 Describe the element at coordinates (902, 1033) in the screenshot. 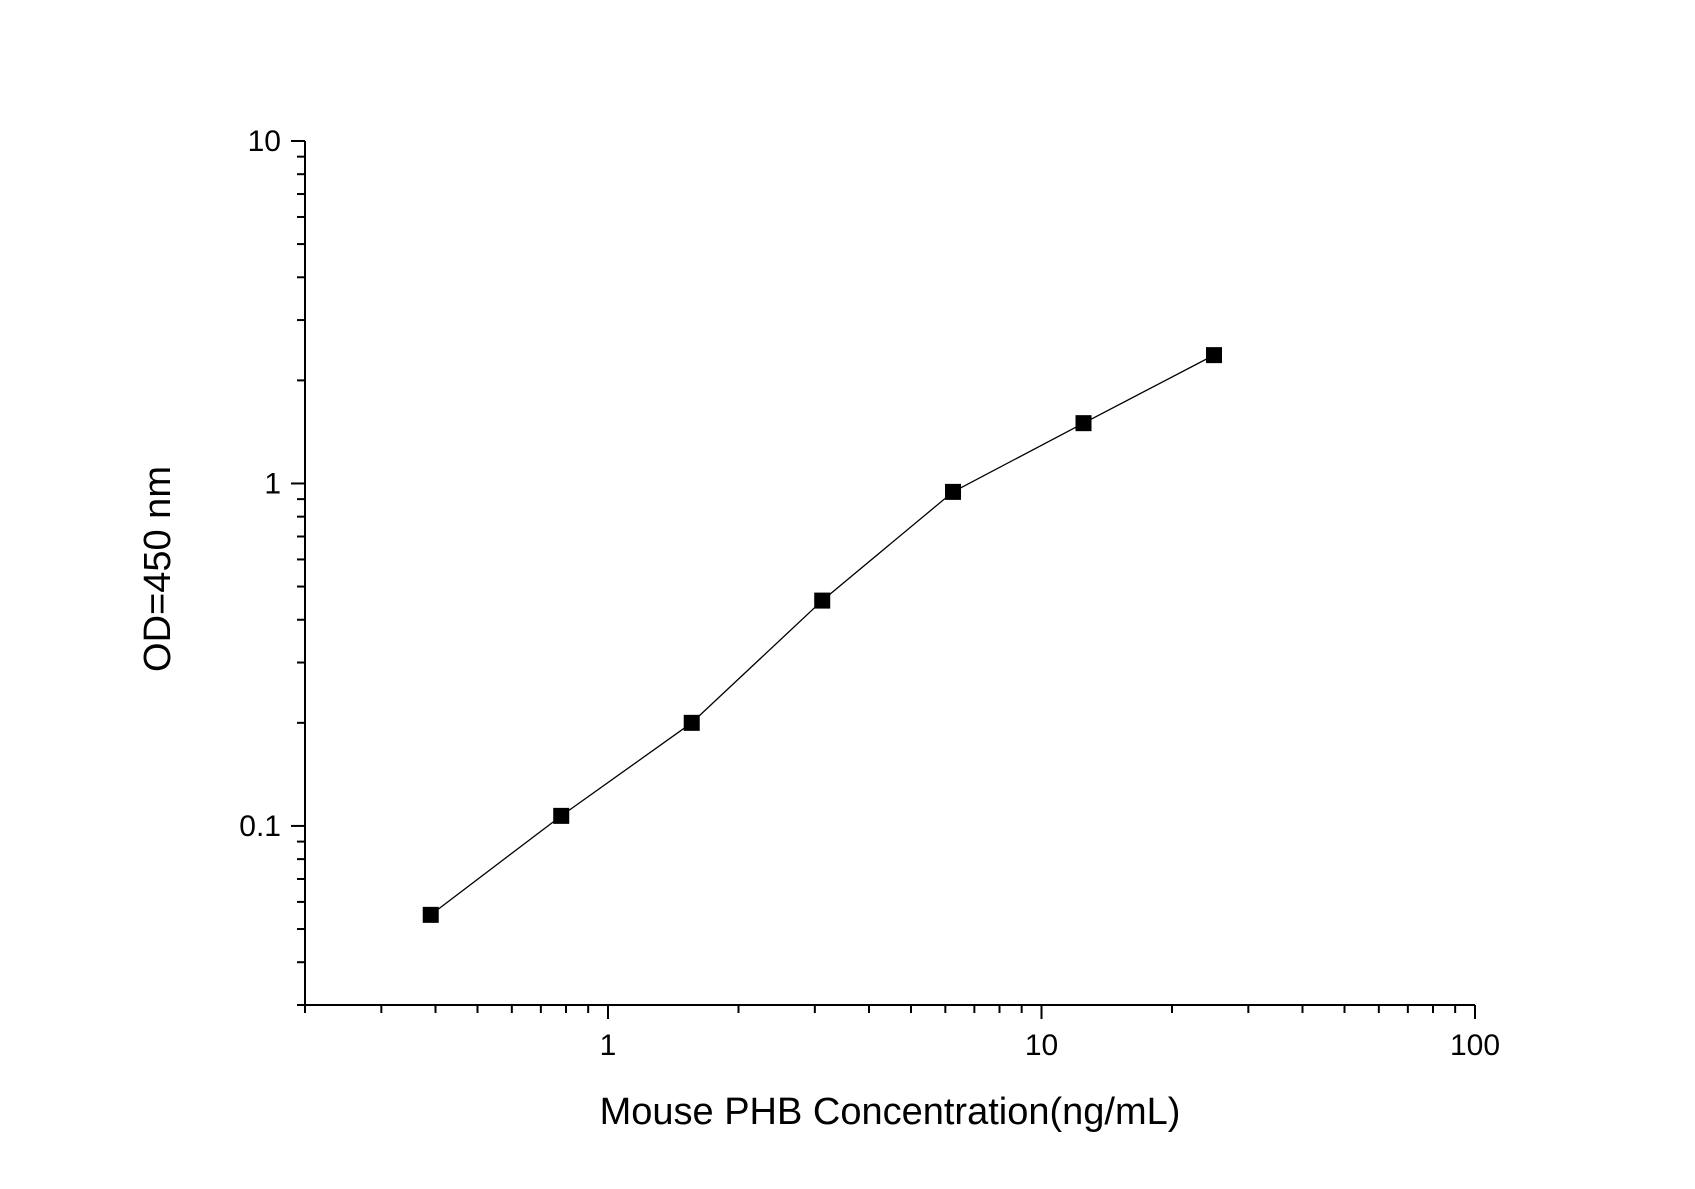

I see `x-ticks: 1 10 100` at that location.